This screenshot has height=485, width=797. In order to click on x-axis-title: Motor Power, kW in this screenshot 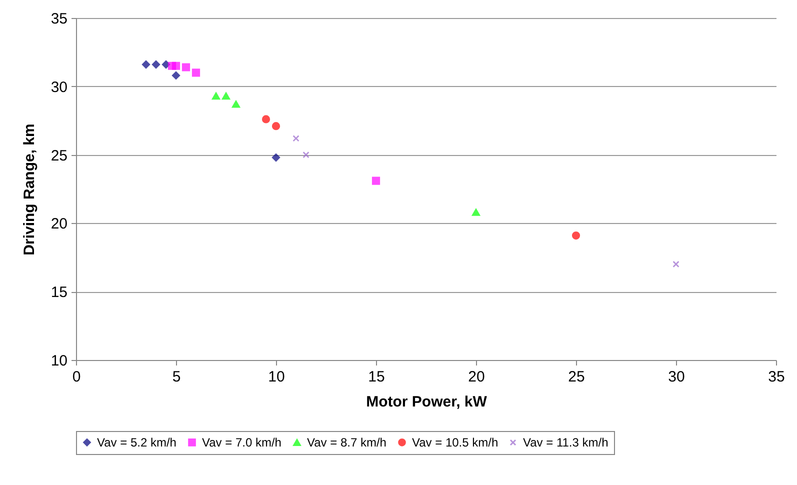, I will do `click(427, 402)`.